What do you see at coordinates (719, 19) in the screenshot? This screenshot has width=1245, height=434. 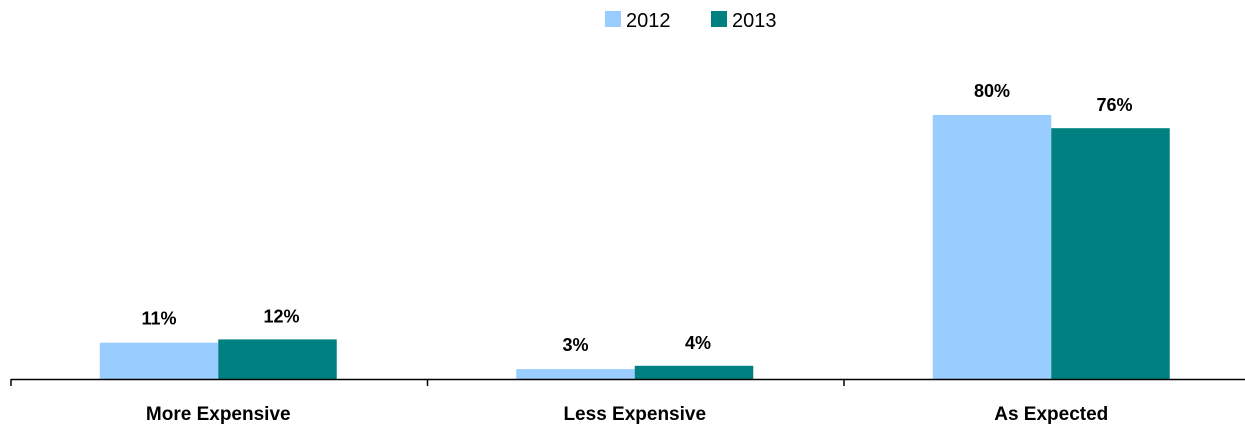 I see `legend-swatch-2013` at bounding box center [719, 19].